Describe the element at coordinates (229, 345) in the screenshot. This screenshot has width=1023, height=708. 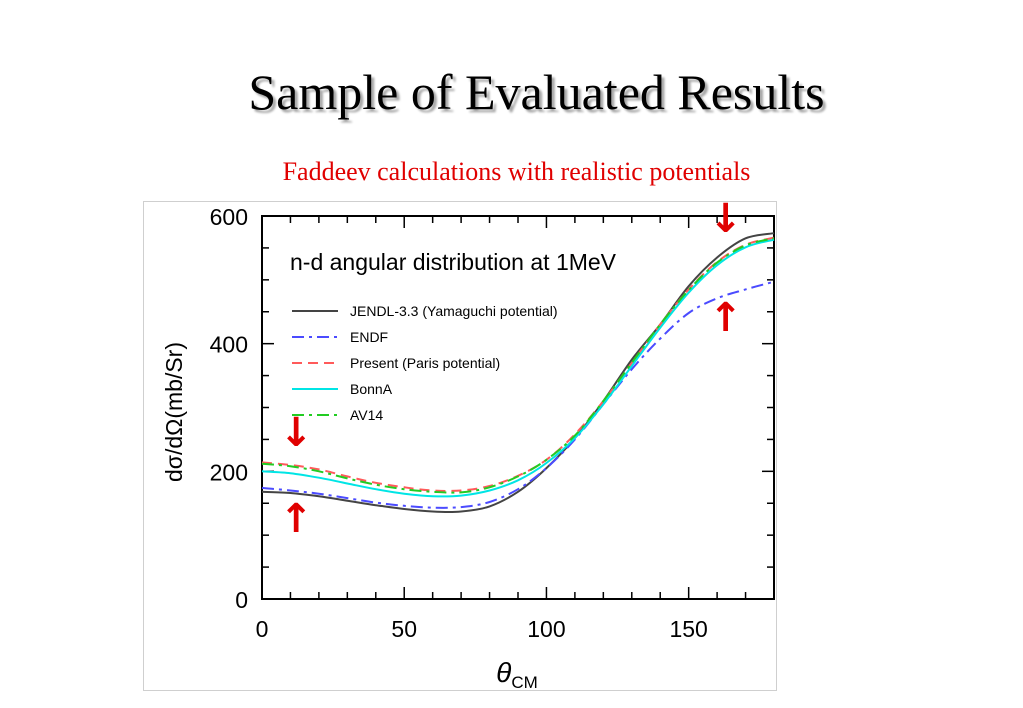
I see `y-tick-label: 400` at that location.